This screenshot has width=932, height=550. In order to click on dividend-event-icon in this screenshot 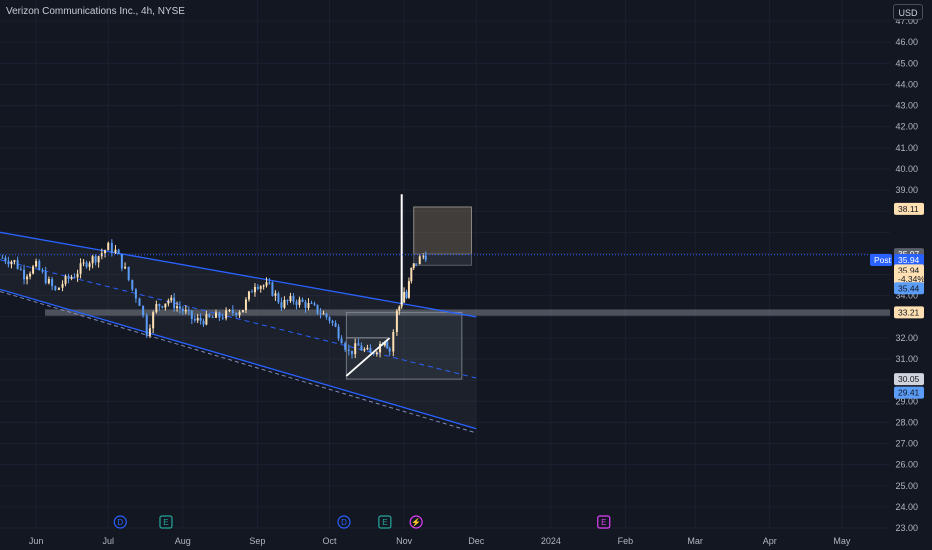, I will do `click(344, 522)`.